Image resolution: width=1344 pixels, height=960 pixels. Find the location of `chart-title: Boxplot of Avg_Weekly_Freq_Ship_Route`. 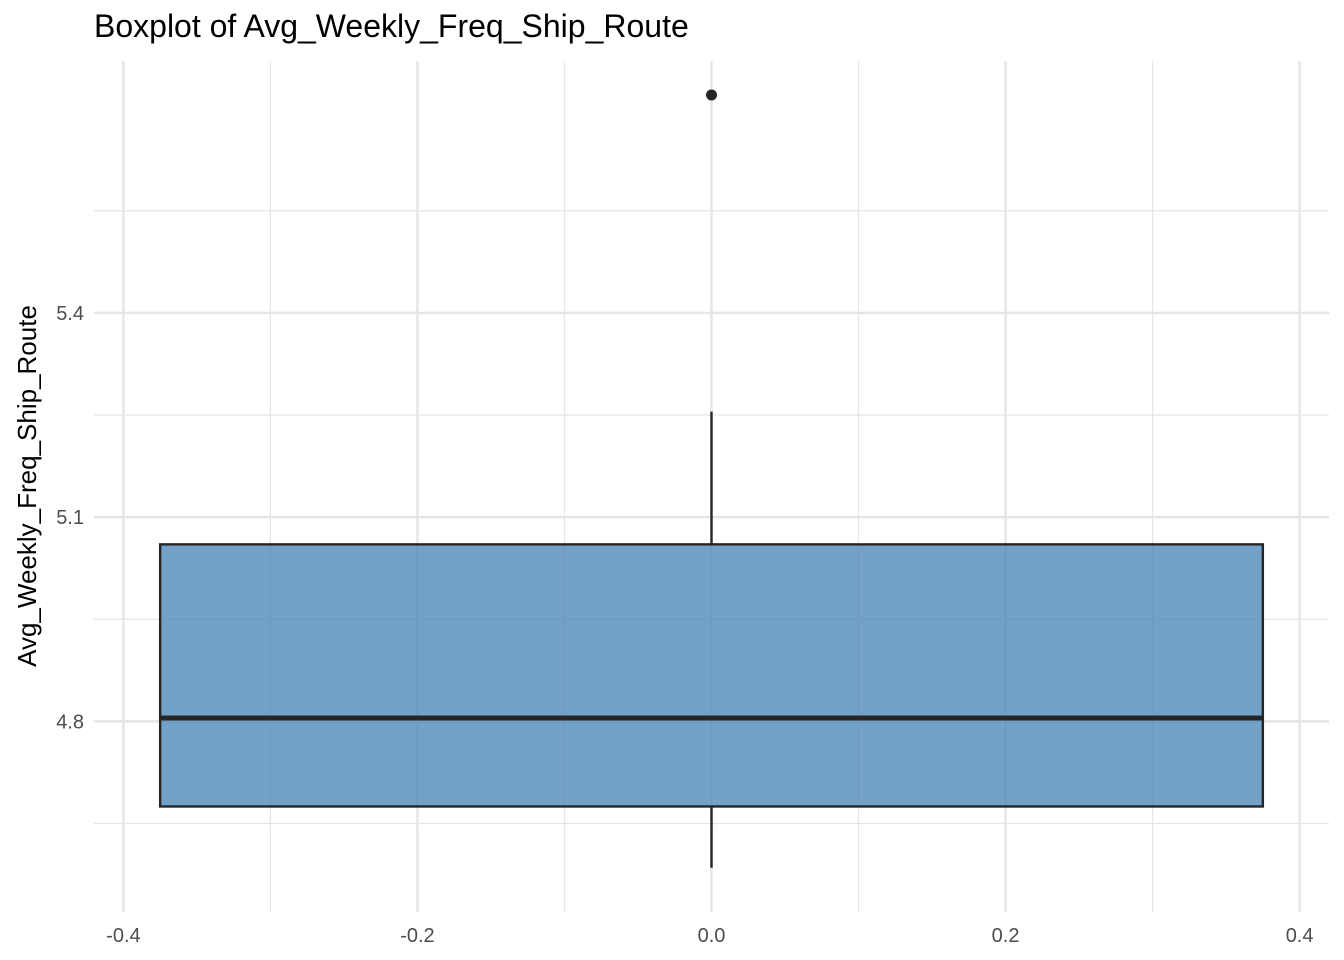

chart-title: Boxplot of Avg_Weekly_Freq_Ship_Route is located at coordinates (391, 26).